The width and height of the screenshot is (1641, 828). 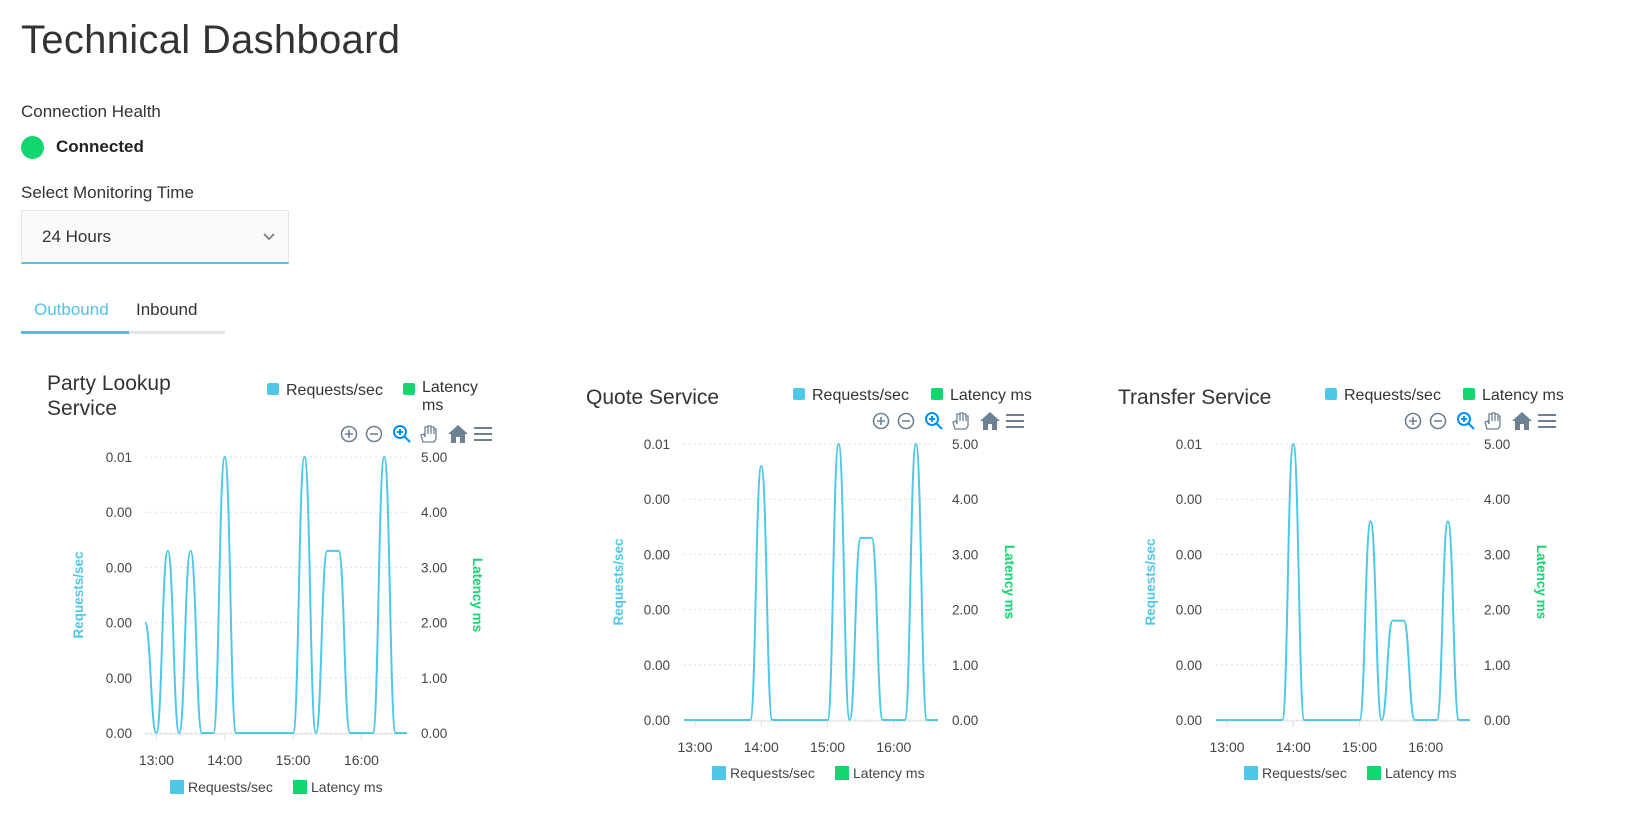 What do you see at coordinates (76, 236) in the screenshot?
I see `monitoring-time-value: 24 Hours` at bounding box center [76, 236].